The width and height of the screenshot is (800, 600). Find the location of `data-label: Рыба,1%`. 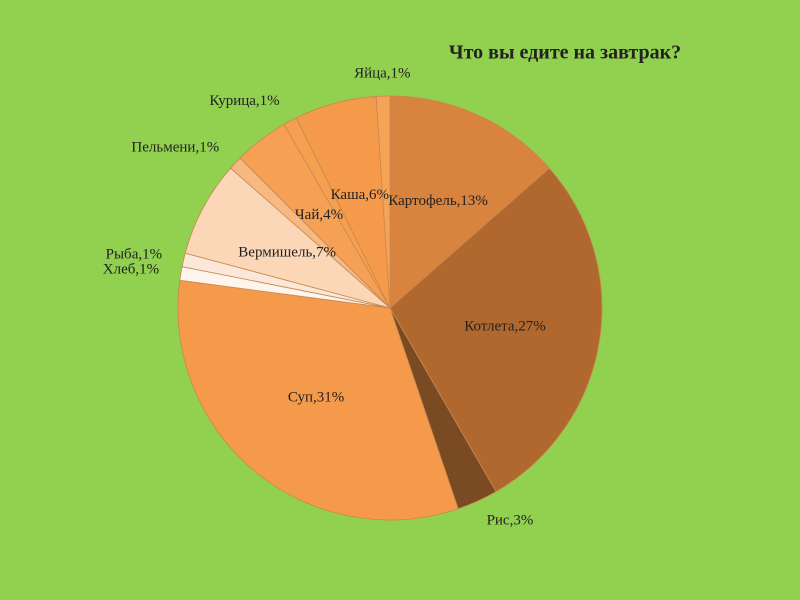

data-label: Рыба,1% is located at coordinates (134, 254).